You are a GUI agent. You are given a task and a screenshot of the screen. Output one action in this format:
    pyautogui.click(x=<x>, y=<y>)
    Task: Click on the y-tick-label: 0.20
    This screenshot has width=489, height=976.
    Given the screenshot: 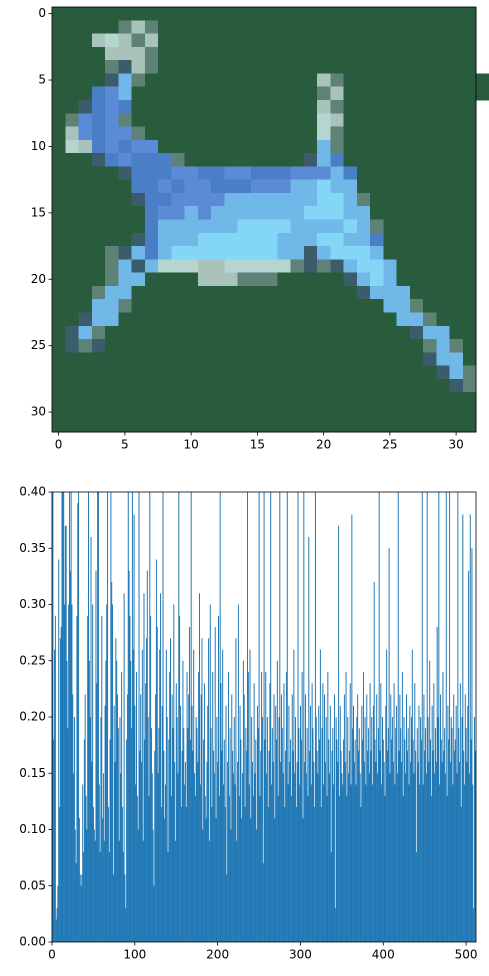 What is the action you would take?
    pyautogui.click(x=32, y=717)
    